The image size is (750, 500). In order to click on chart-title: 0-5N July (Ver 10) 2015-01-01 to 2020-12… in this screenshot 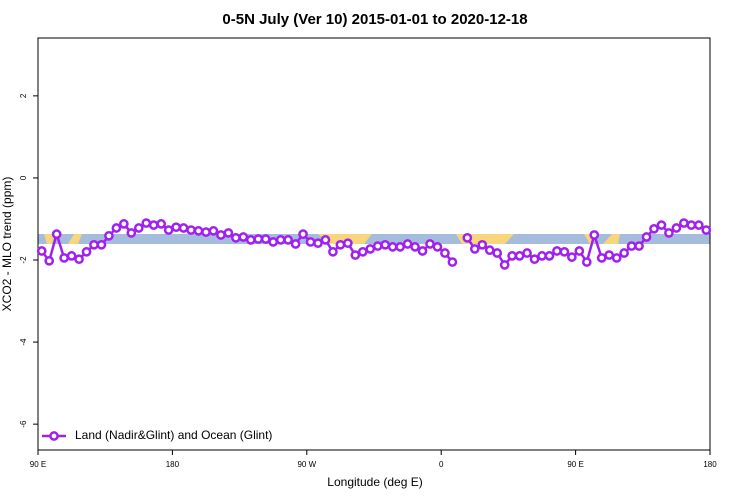, I will do `click(374, 19)`.